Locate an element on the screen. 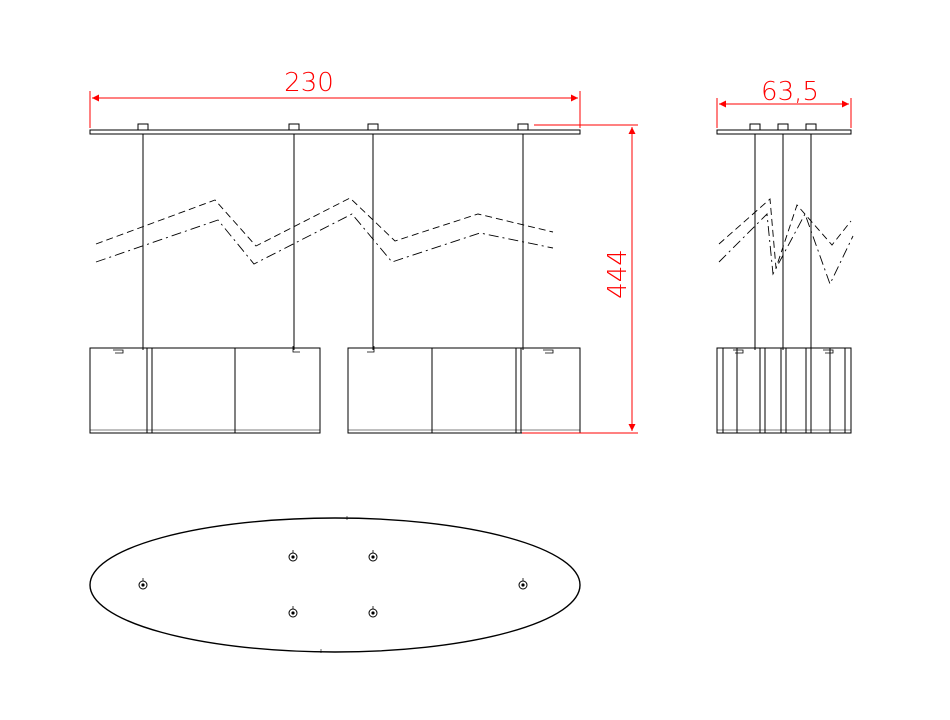 Image resolution: width=950 pixels, height=720 pixels. front-shade-right-group is located at coordinates (464, 390).